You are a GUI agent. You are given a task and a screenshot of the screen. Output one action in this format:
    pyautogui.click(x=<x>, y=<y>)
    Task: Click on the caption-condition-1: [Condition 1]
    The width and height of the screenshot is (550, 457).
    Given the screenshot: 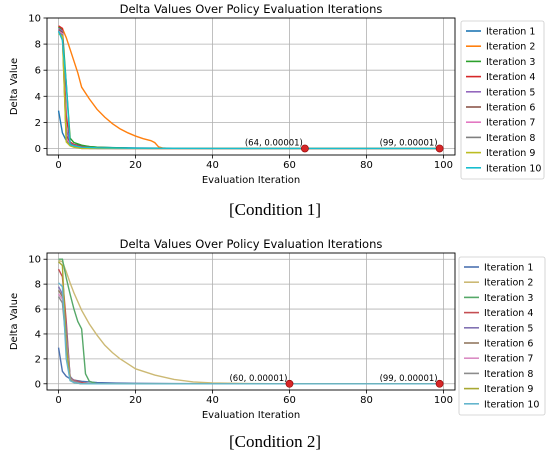 What is the action you would take?
    pyautogui.click(x=275, y=209)
    